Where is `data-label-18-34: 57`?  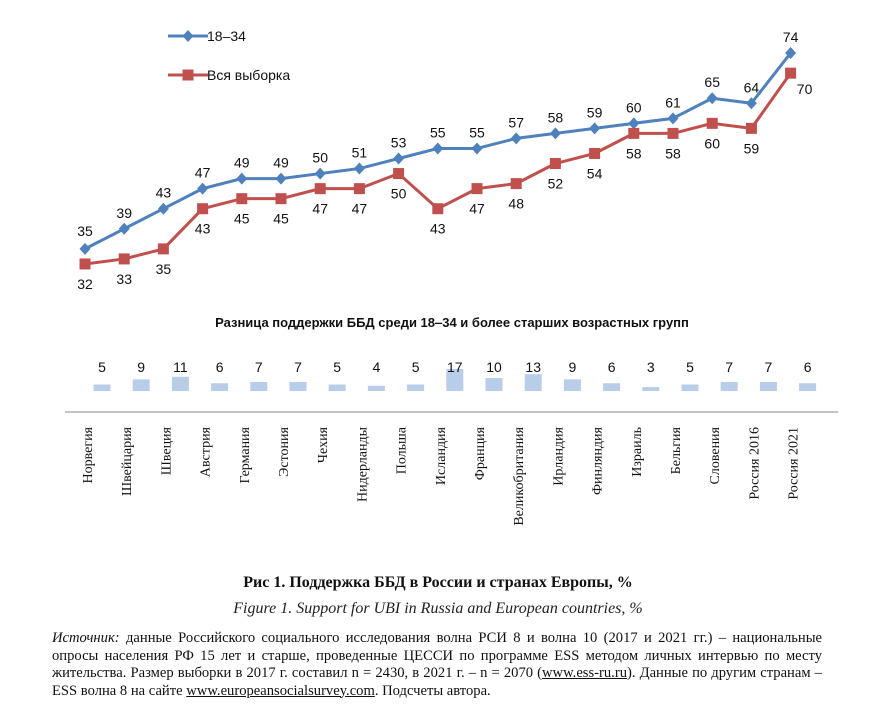 data-label-18-34: 57 is located at coordinates (516, 122).